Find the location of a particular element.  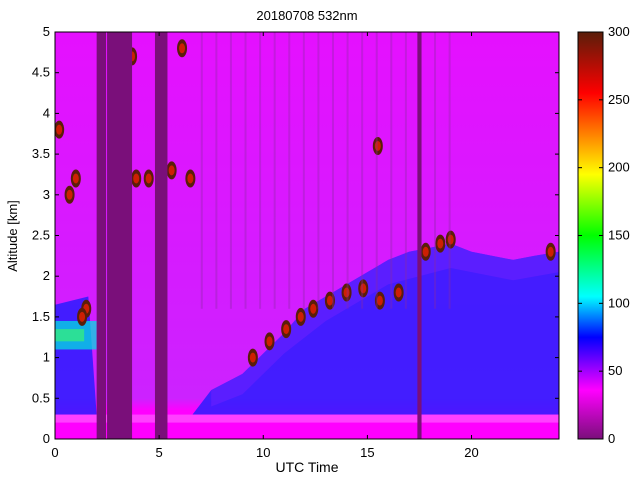

y-tick-label: 0 is located at coordinates (46, 438).